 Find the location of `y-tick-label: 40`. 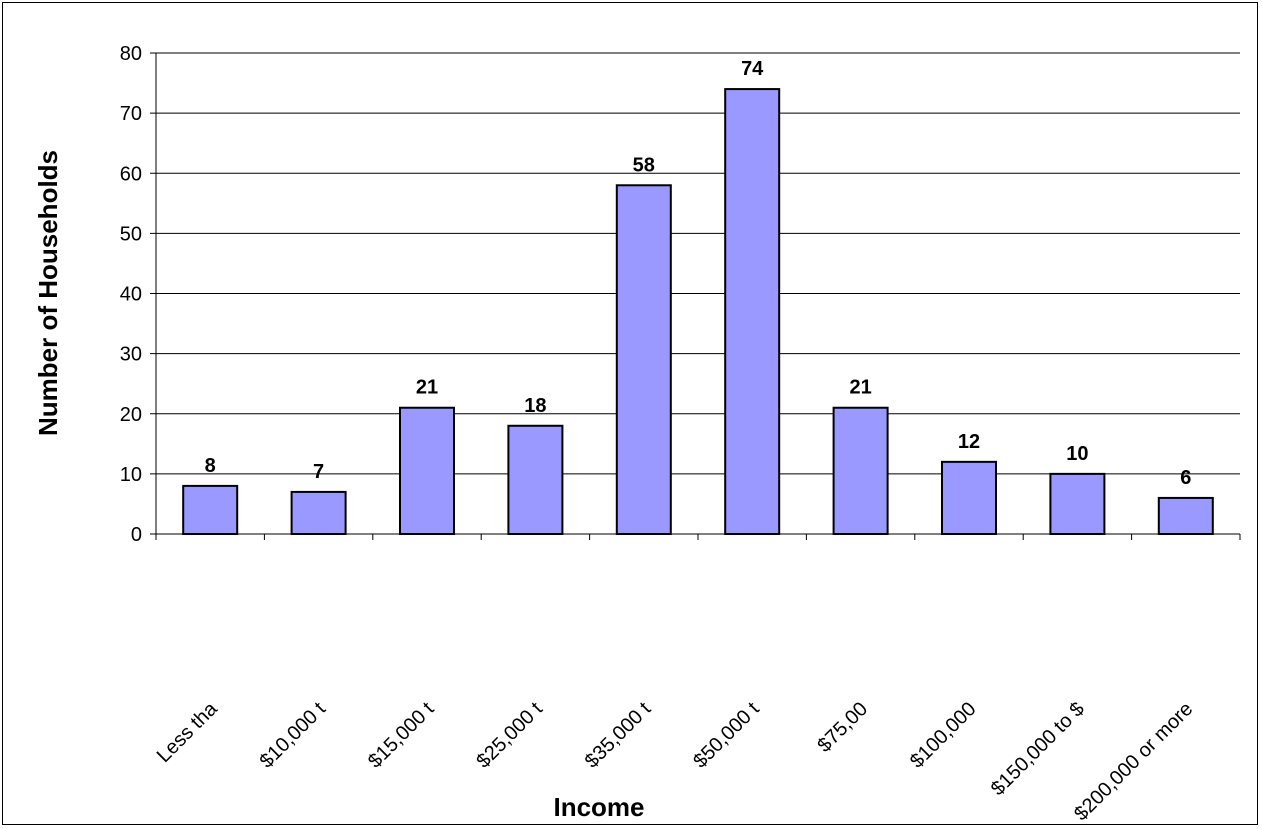

y-tick-label: 40 is located at coordinates (131, 295).